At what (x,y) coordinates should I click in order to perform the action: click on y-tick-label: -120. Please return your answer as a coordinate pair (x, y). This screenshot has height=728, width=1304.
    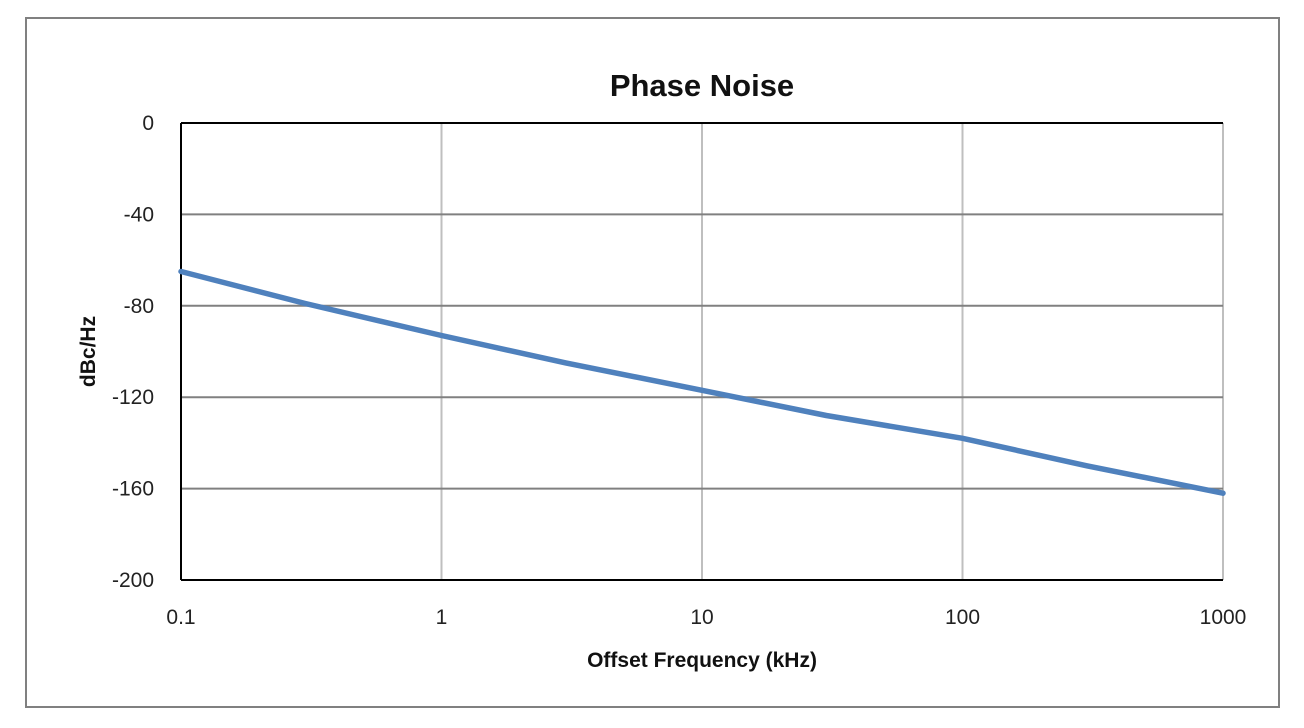
    Looking at the image, I should click on (133, 397).